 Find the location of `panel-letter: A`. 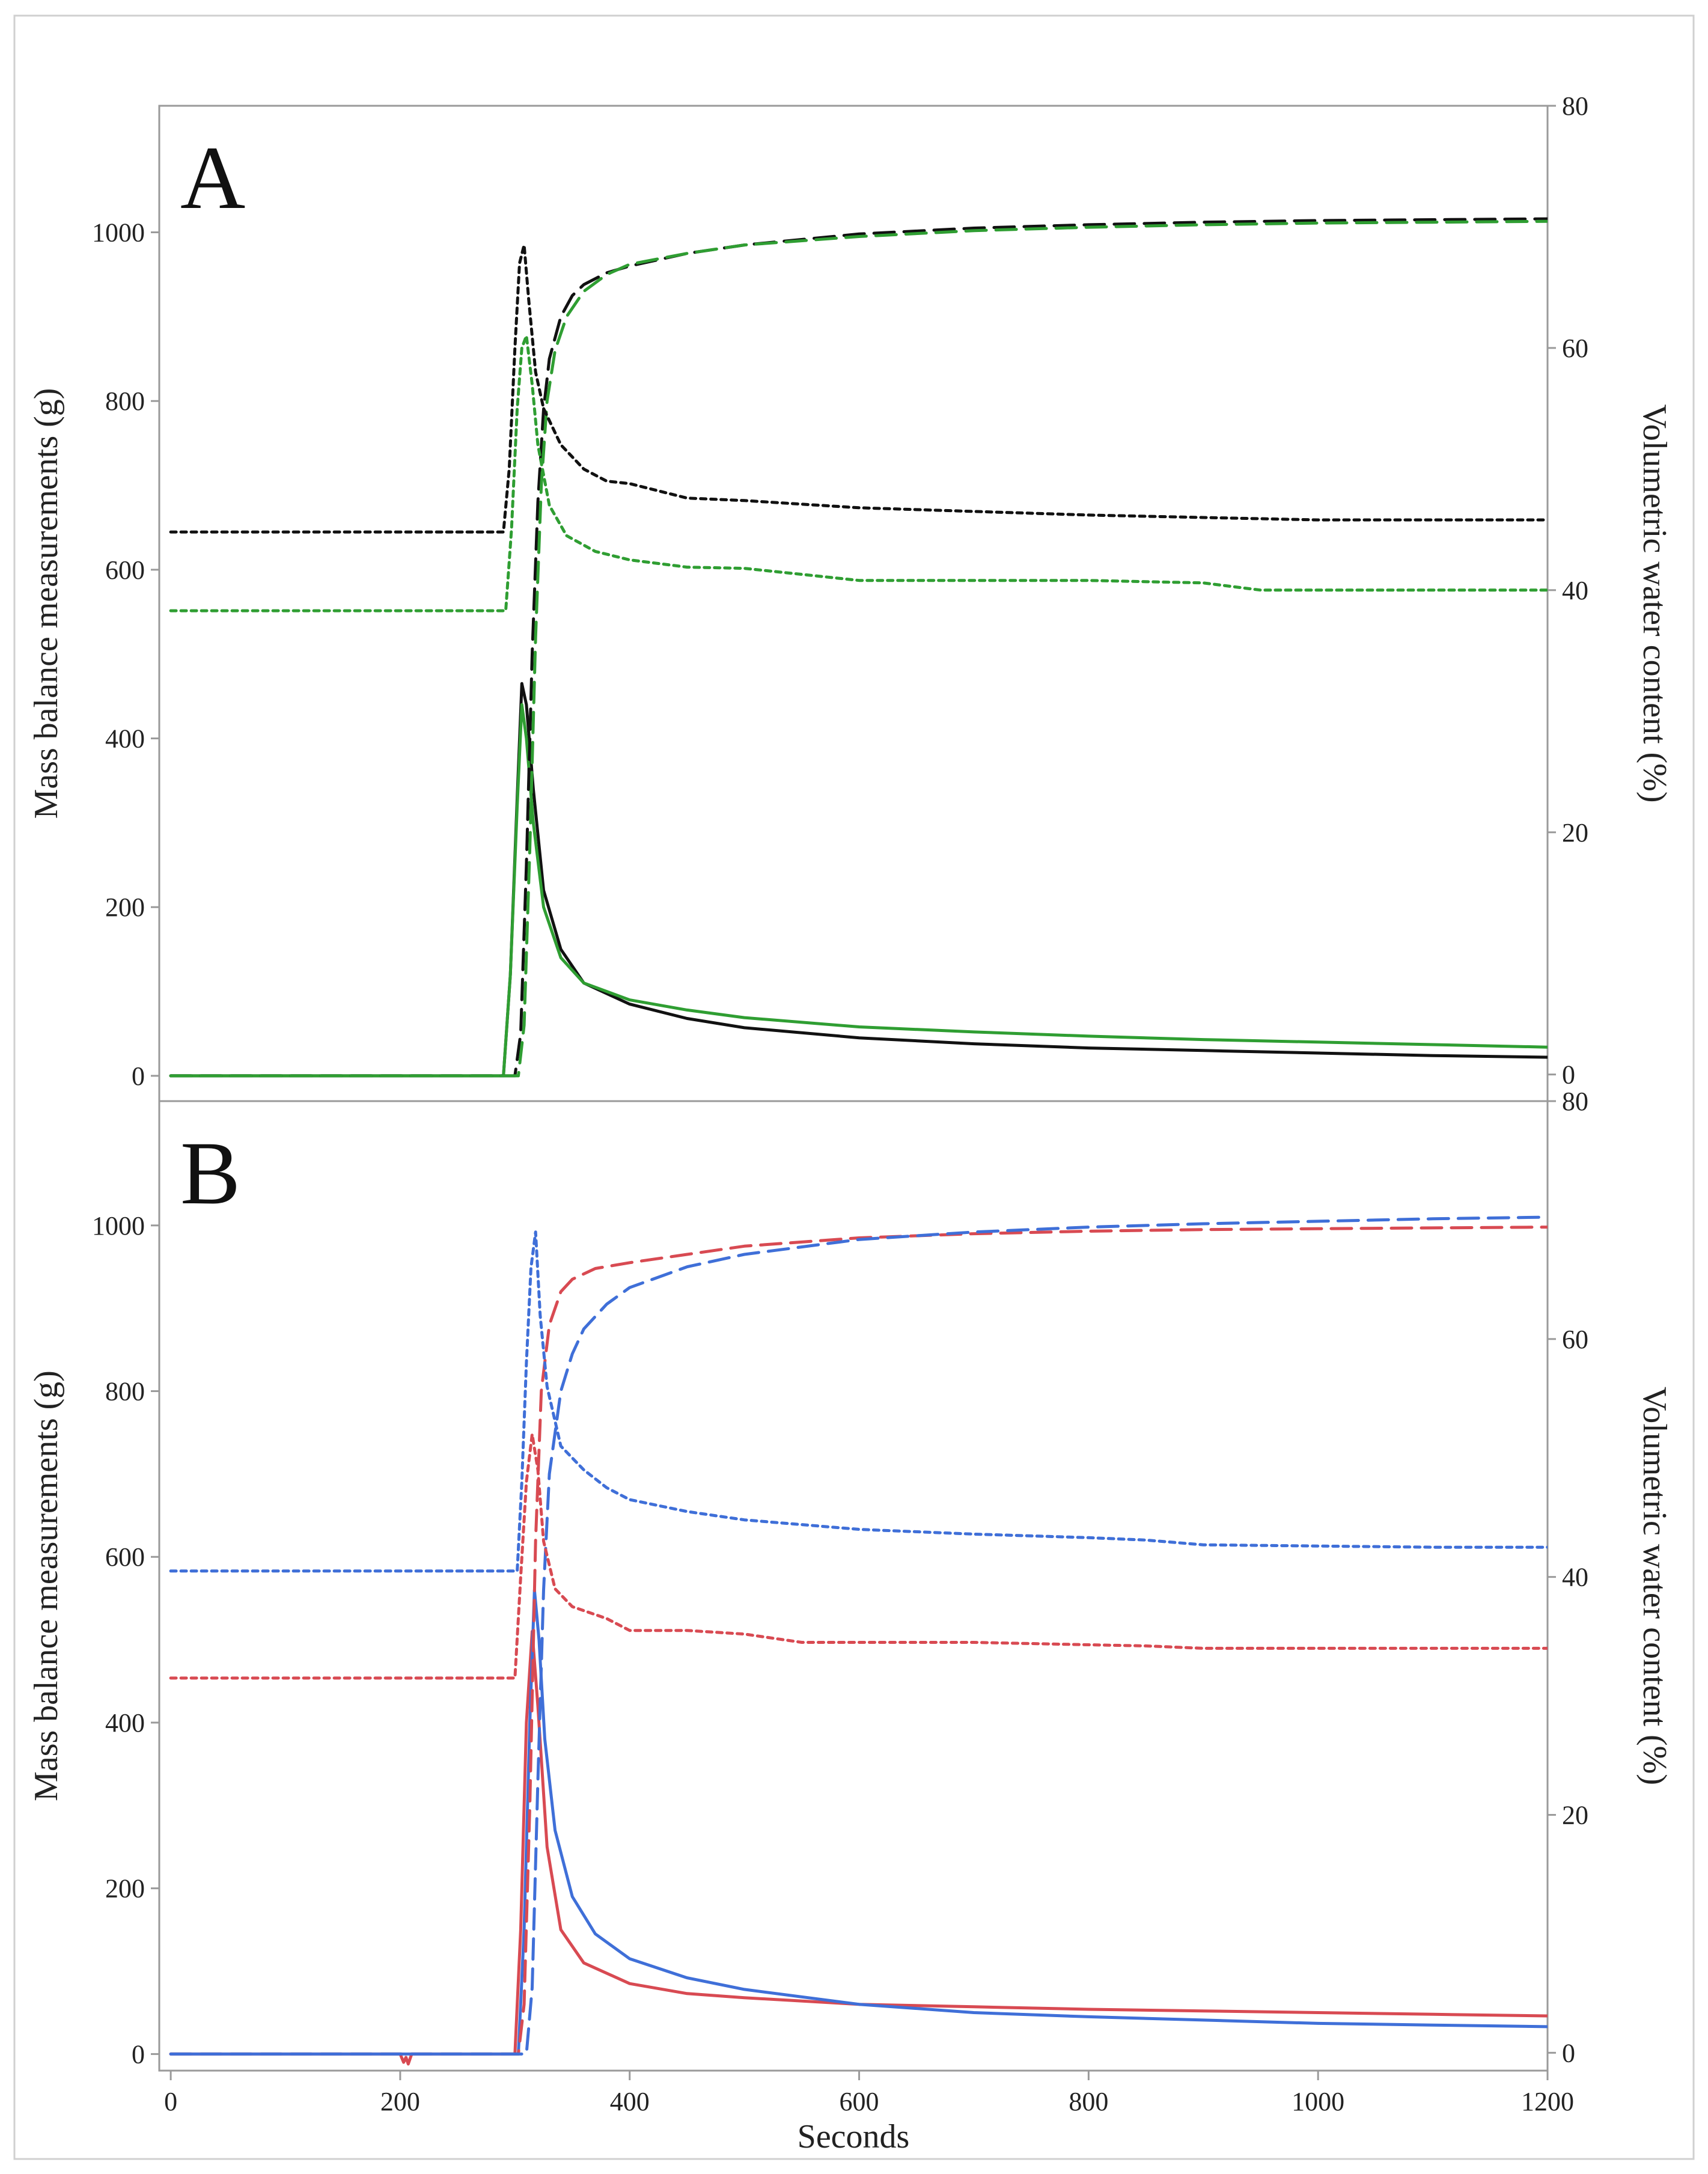

panel-letter: A is located at coordinates (213, 178).